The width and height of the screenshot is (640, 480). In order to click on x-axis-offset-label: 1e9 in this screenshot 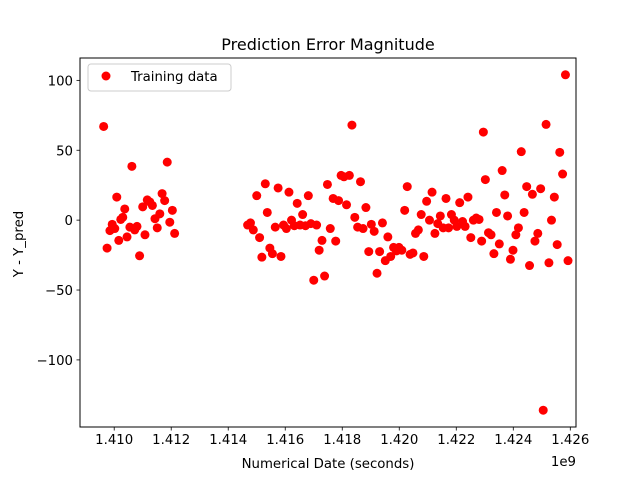, I will do `click(563, 462)`.